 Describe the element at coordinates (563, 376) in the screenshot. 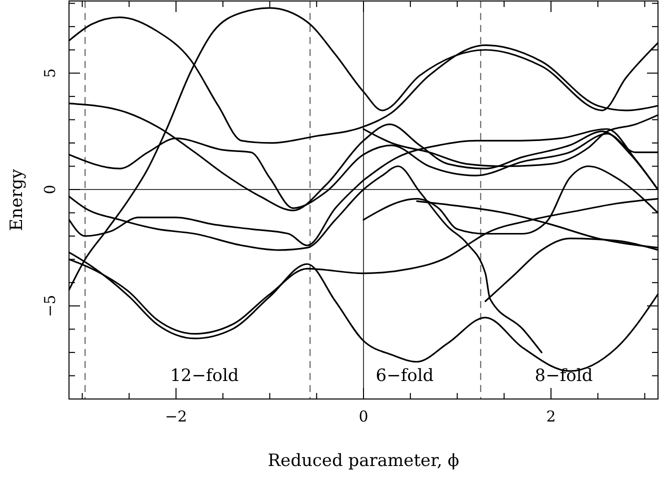

I see `annotation: 8−fold` at that location.